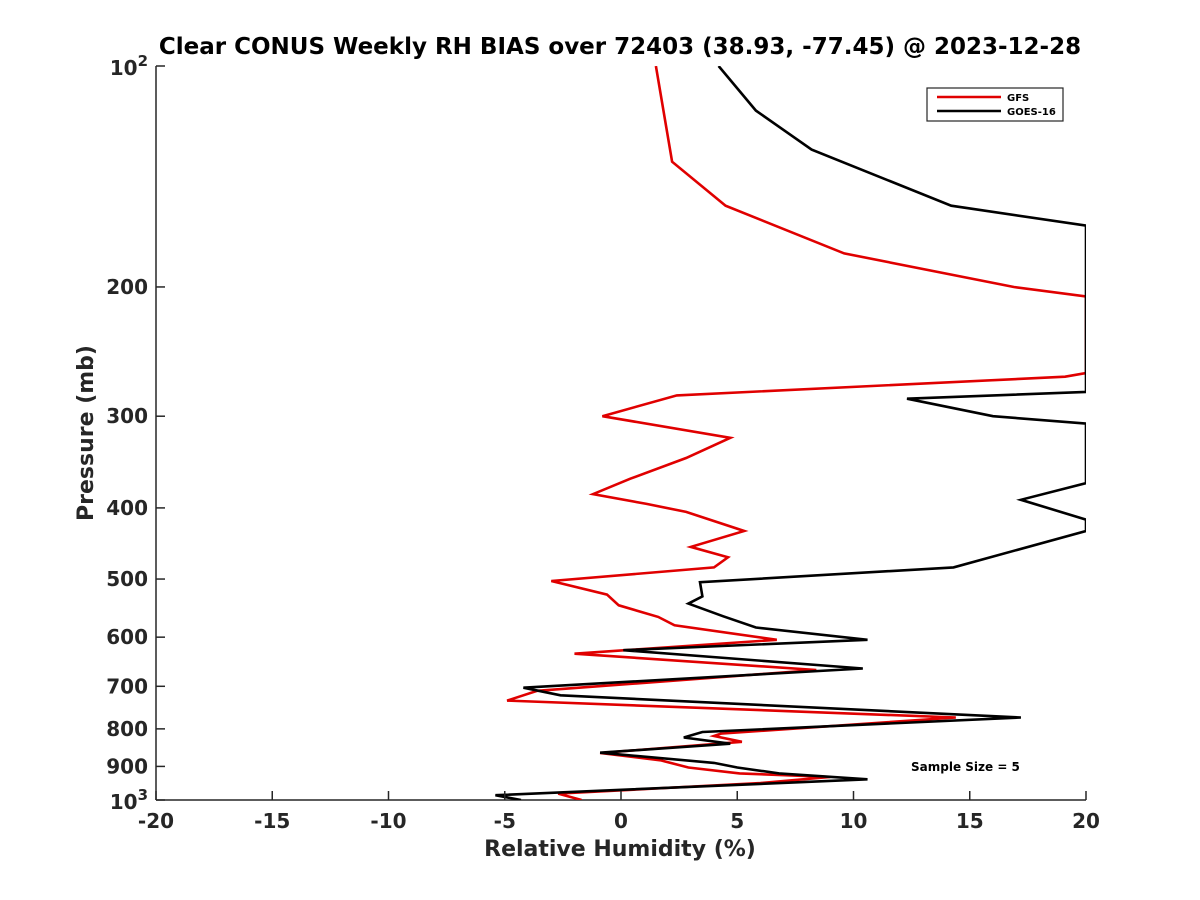 The width and height of the screenshot is (1200, 900). I want to click on x-tick-label: -20, so click(156, 821).